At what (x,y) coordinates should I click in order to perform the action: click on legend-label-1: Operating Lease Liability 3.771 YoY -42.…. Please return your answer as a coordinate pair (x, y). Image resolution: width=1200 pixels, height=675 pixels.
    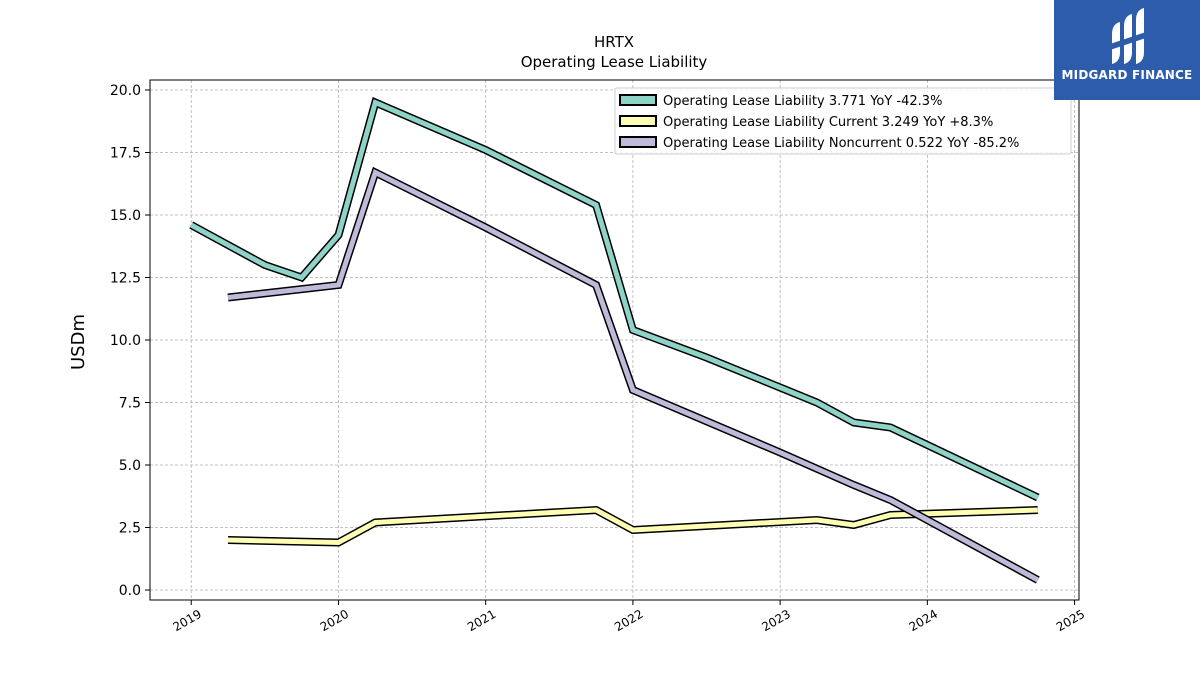
    Looking at the image, I should click on (802, 101).